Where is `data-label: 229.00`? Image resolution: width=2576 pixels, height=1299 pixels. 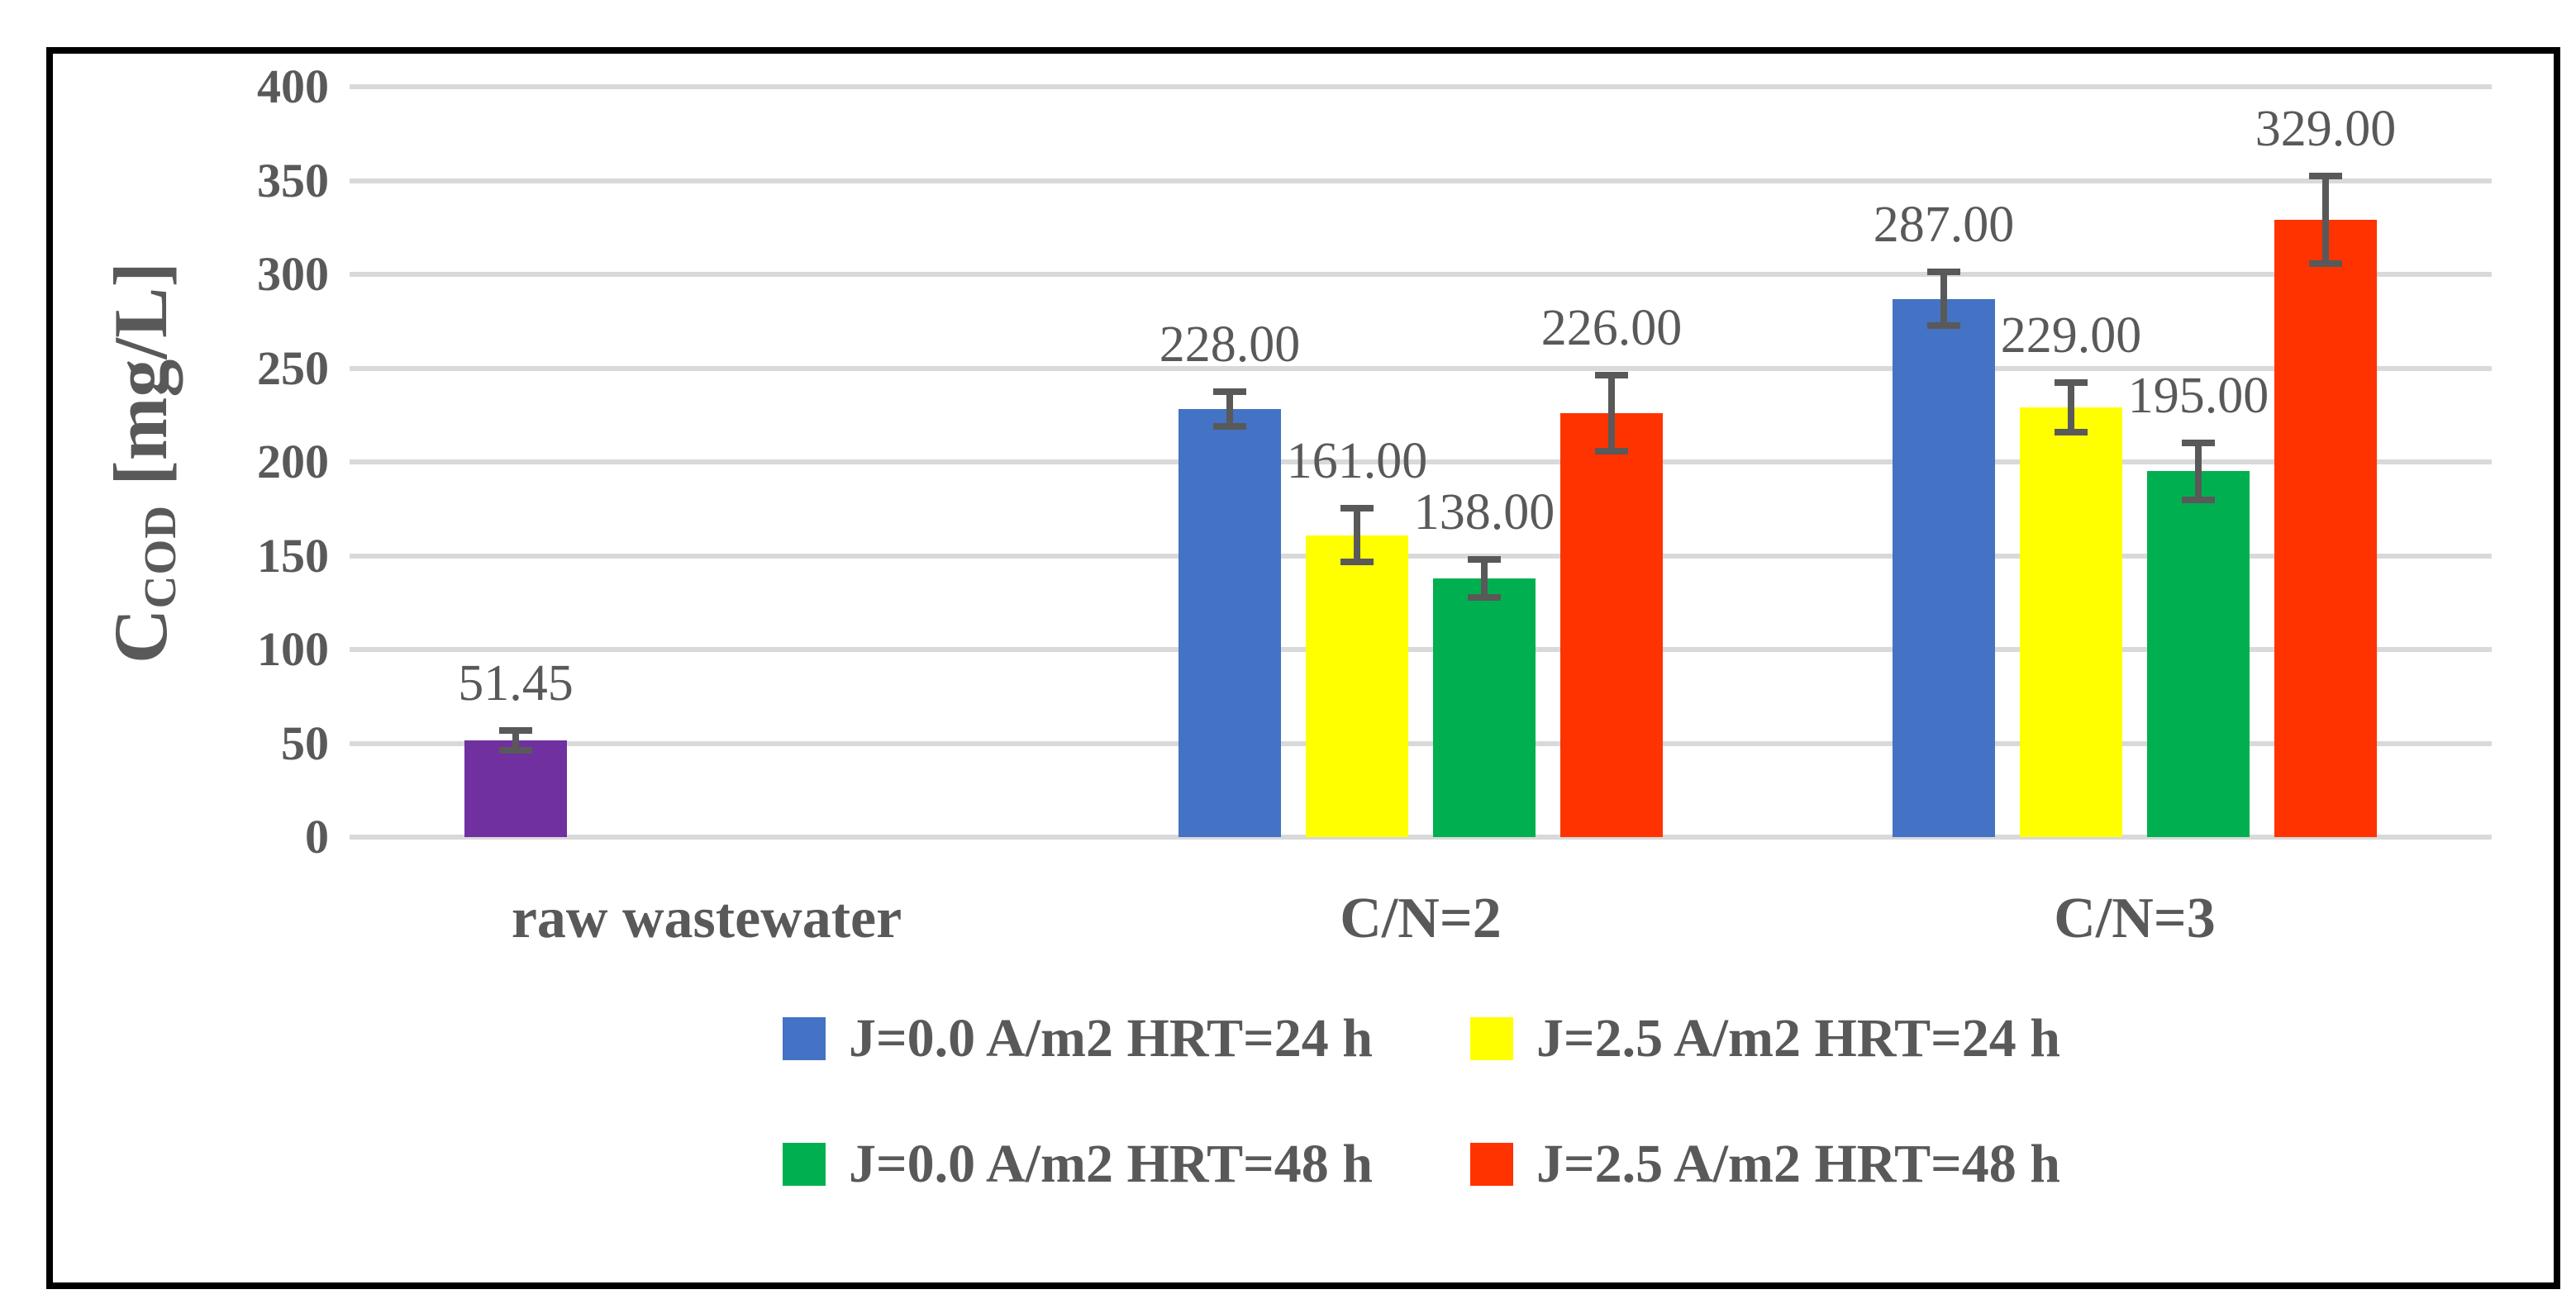 data-label: 229.00 is located at coordinates (2071, 335).